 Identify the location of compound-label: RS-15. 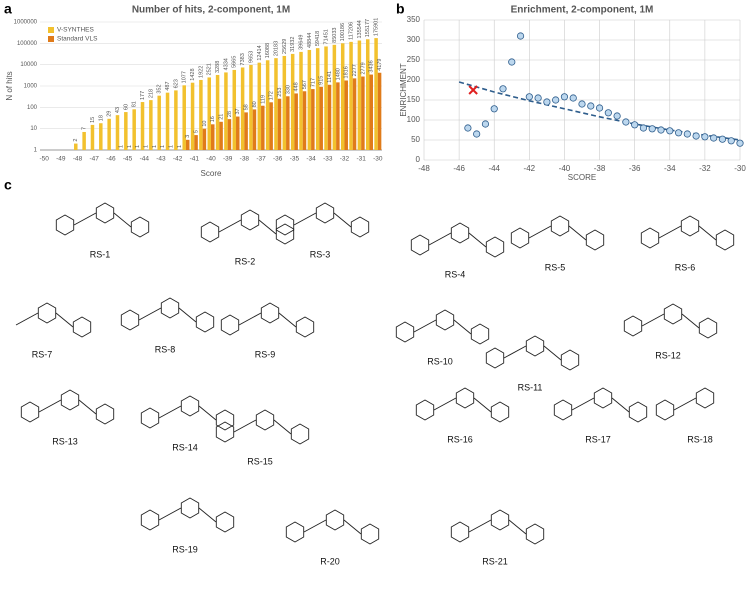
(260, 461).